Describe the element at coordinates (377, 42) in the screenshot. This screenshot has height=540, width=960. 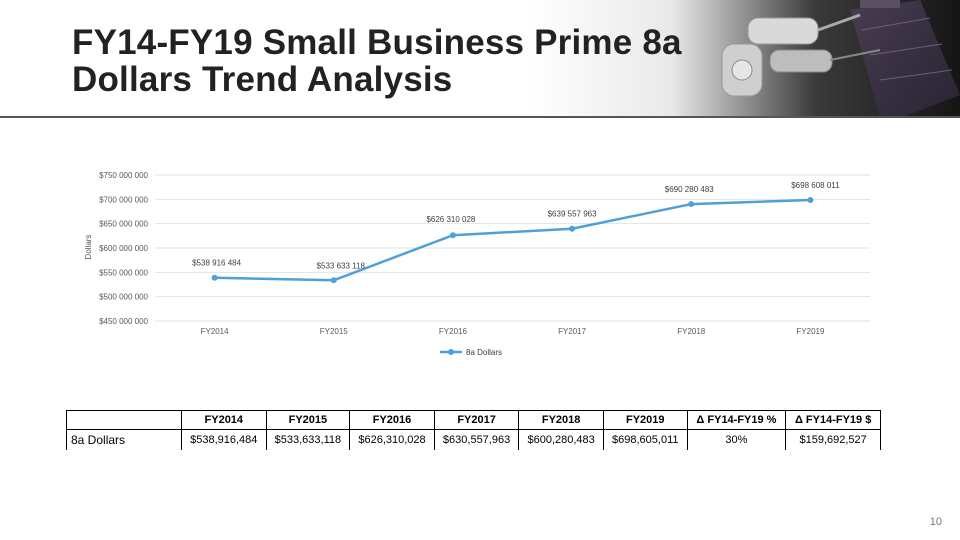
I see `title-line-1: FY14-FY19 Small Business Prime 8a` at that location.